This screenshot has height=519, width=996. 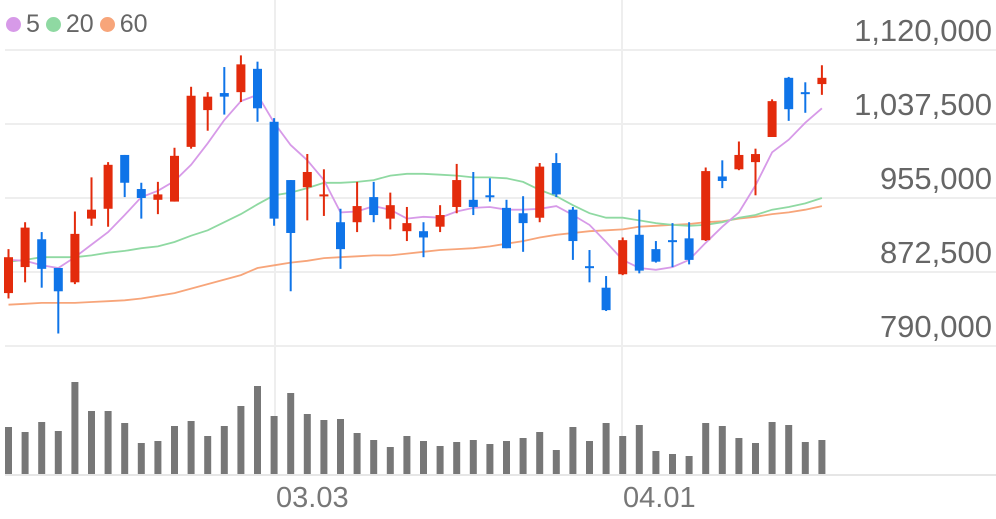 I want to click on legend-dot-ma20, so click(x=53, y=24).